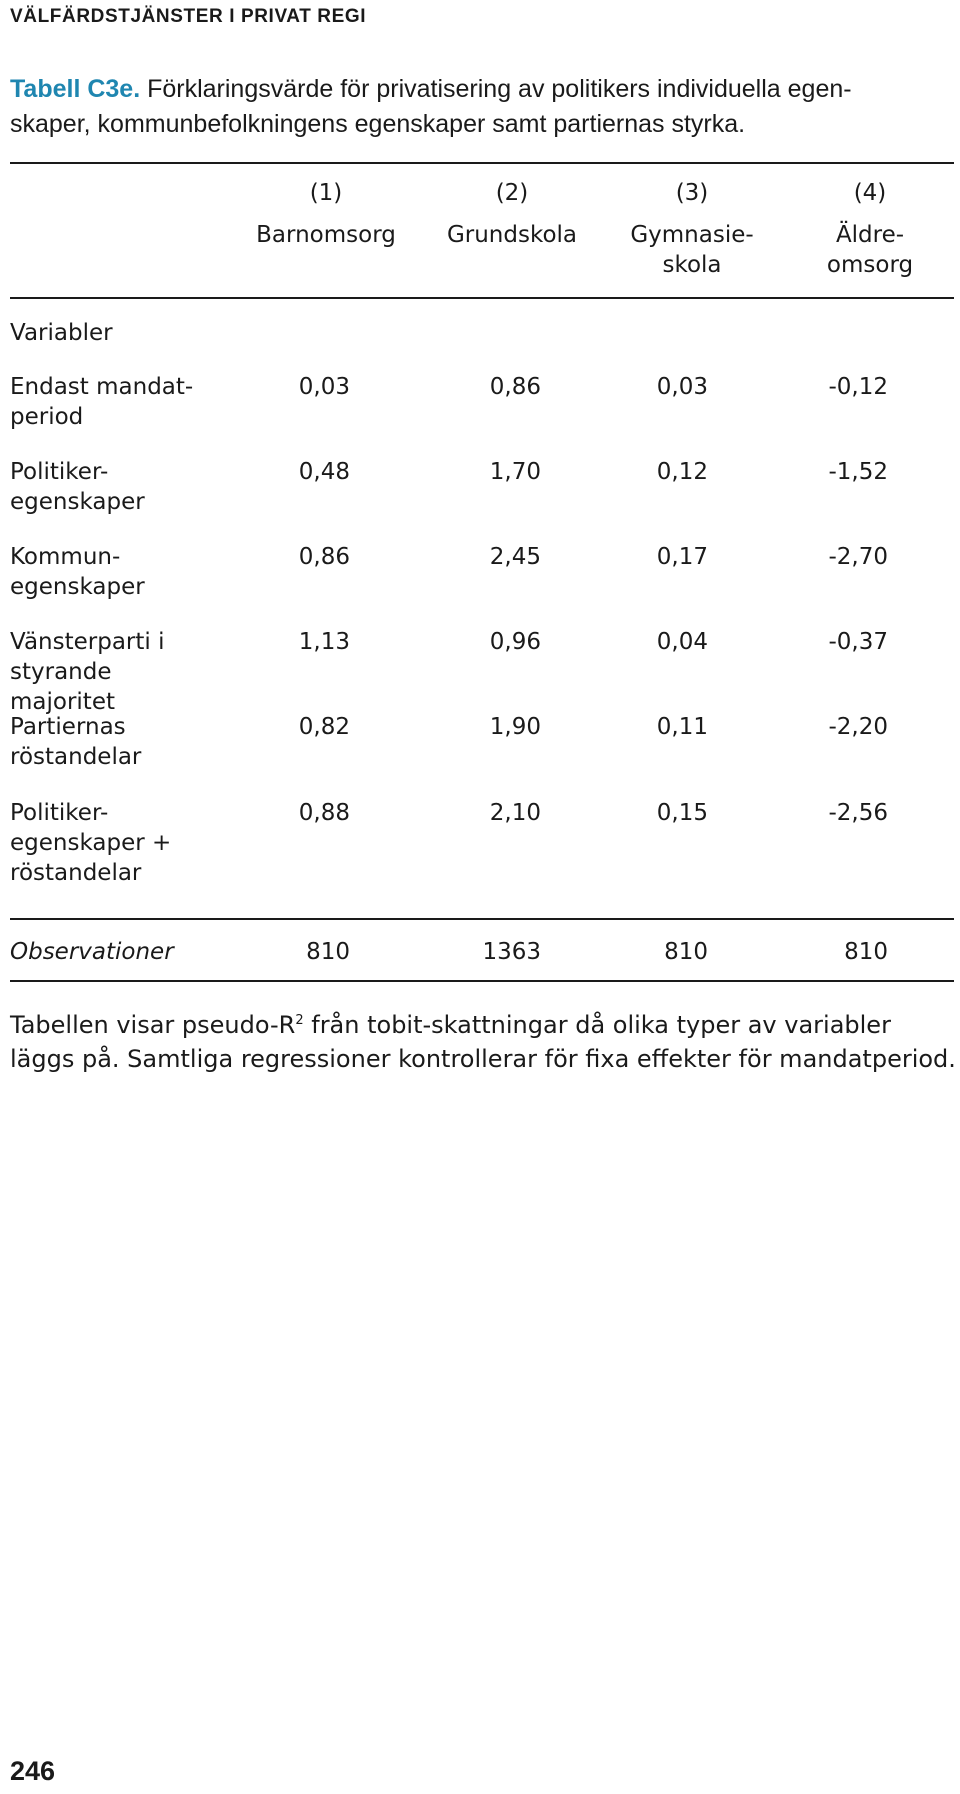  I want to click on header-bottom-rule, so click(482, 298).